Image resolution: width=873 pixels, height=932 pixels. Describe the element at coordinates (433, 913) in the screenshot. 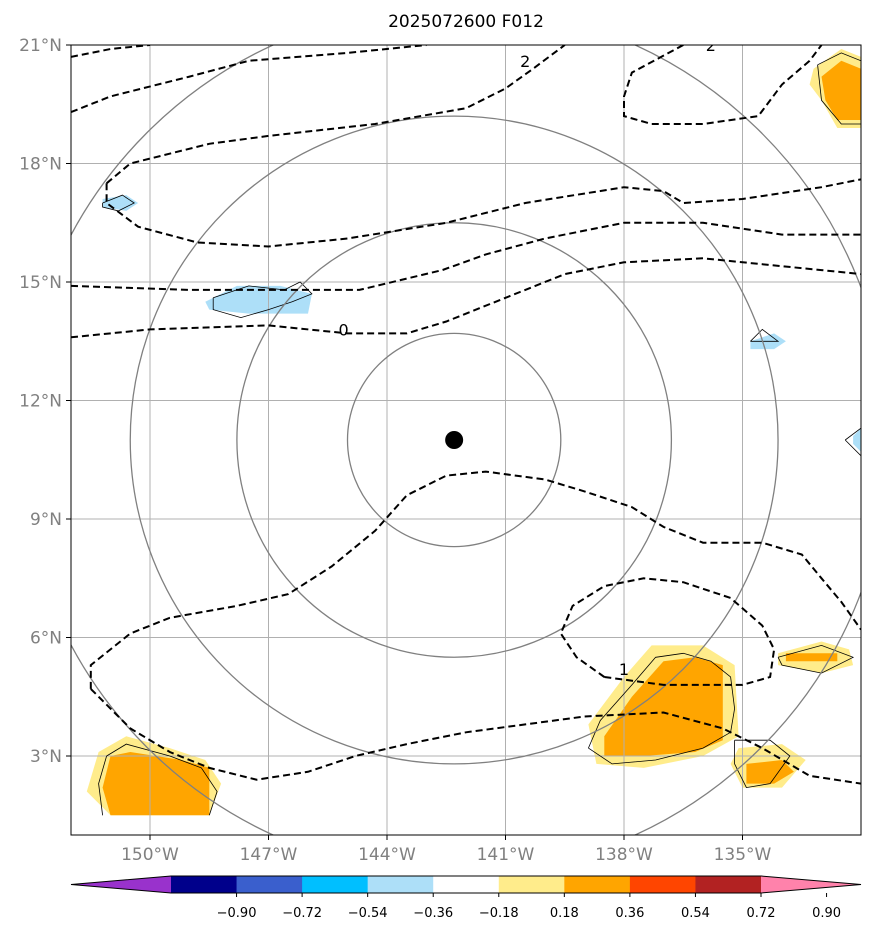

I see `colorbar-tick-label: −0.36` at that location.